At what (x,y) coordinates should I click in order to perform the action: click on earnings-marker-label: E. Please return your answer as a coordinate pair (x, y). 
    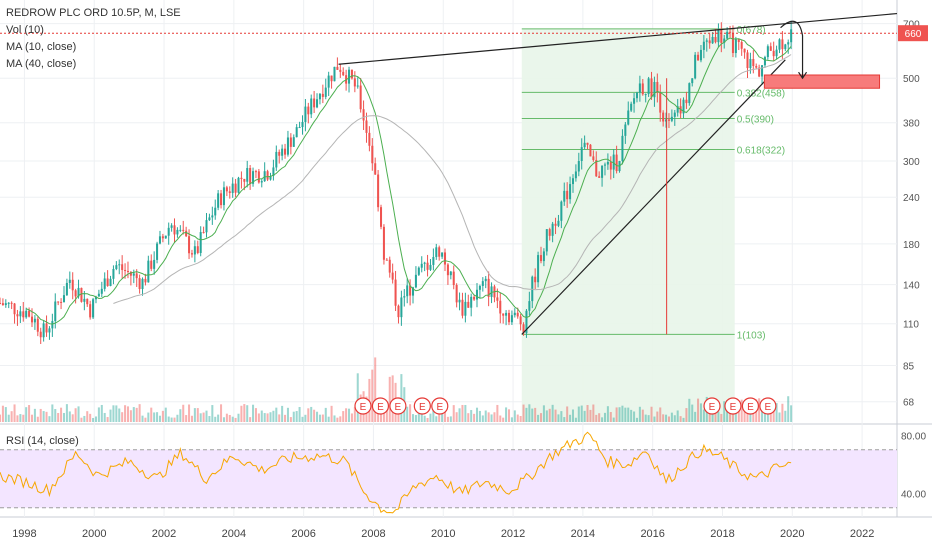
    Looking at the image, I should click on (398, 407).